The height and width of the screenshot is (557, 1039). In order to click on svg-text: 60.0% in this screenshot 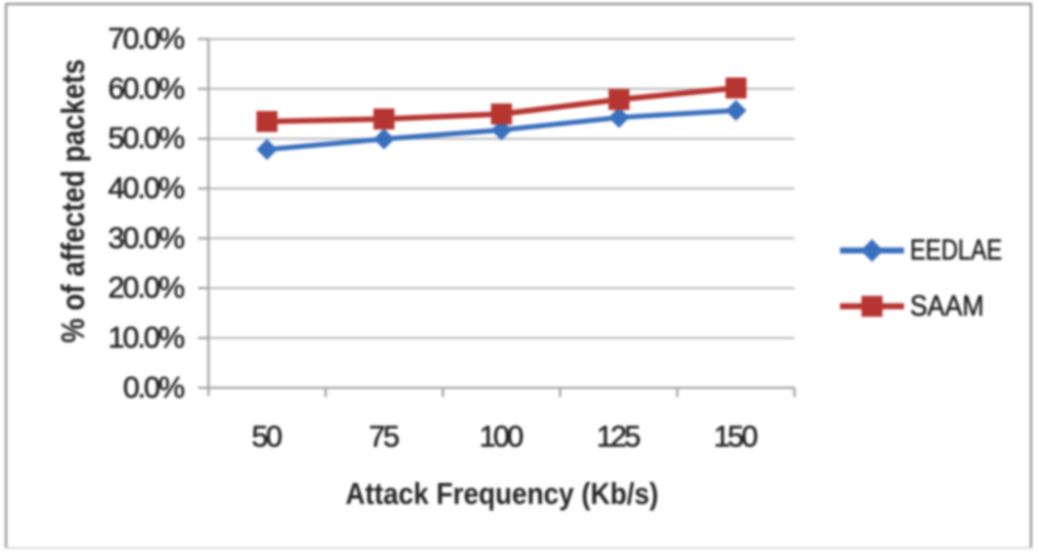, I will do `click(146, 88)`.